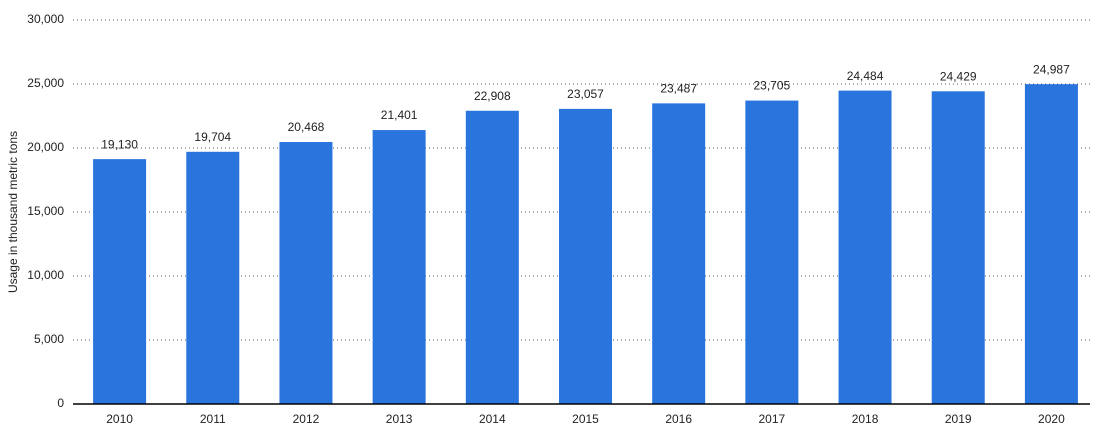 The width and height of the screenshot is (1103, 432). What do you see at coordinates (45, 19) in the screenshot?
I see `y-tick-label: 30,000` at bounding box center [45, 19].